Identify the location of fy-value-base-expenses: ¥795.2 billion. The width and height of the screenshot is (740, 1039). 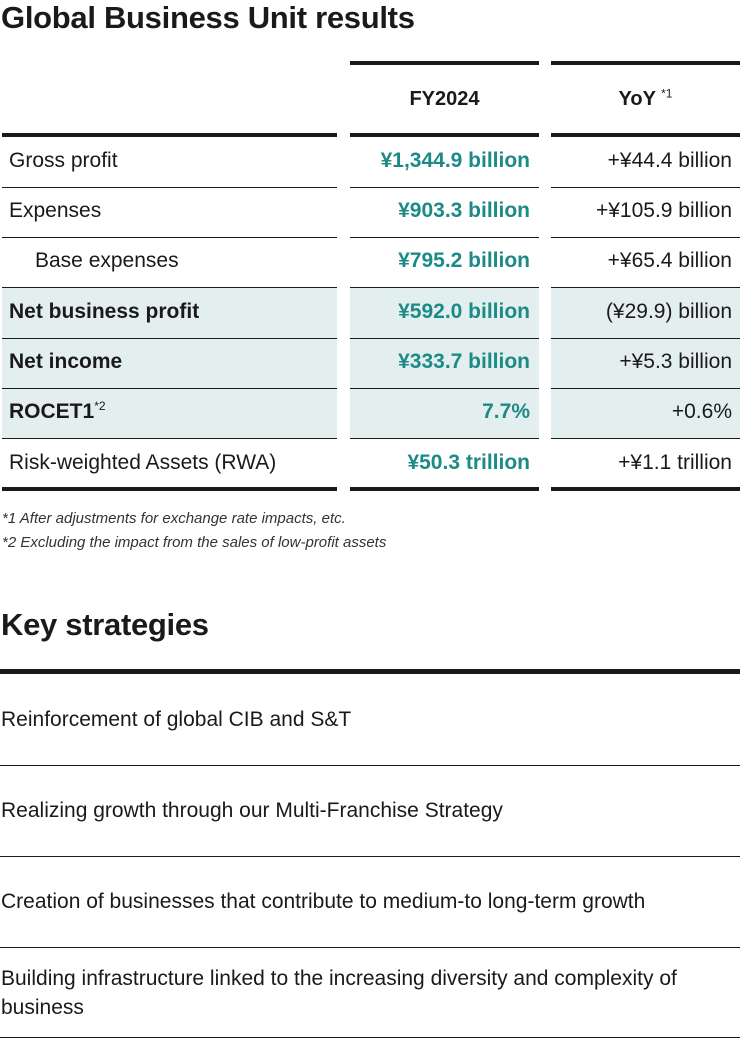
(464, 260).